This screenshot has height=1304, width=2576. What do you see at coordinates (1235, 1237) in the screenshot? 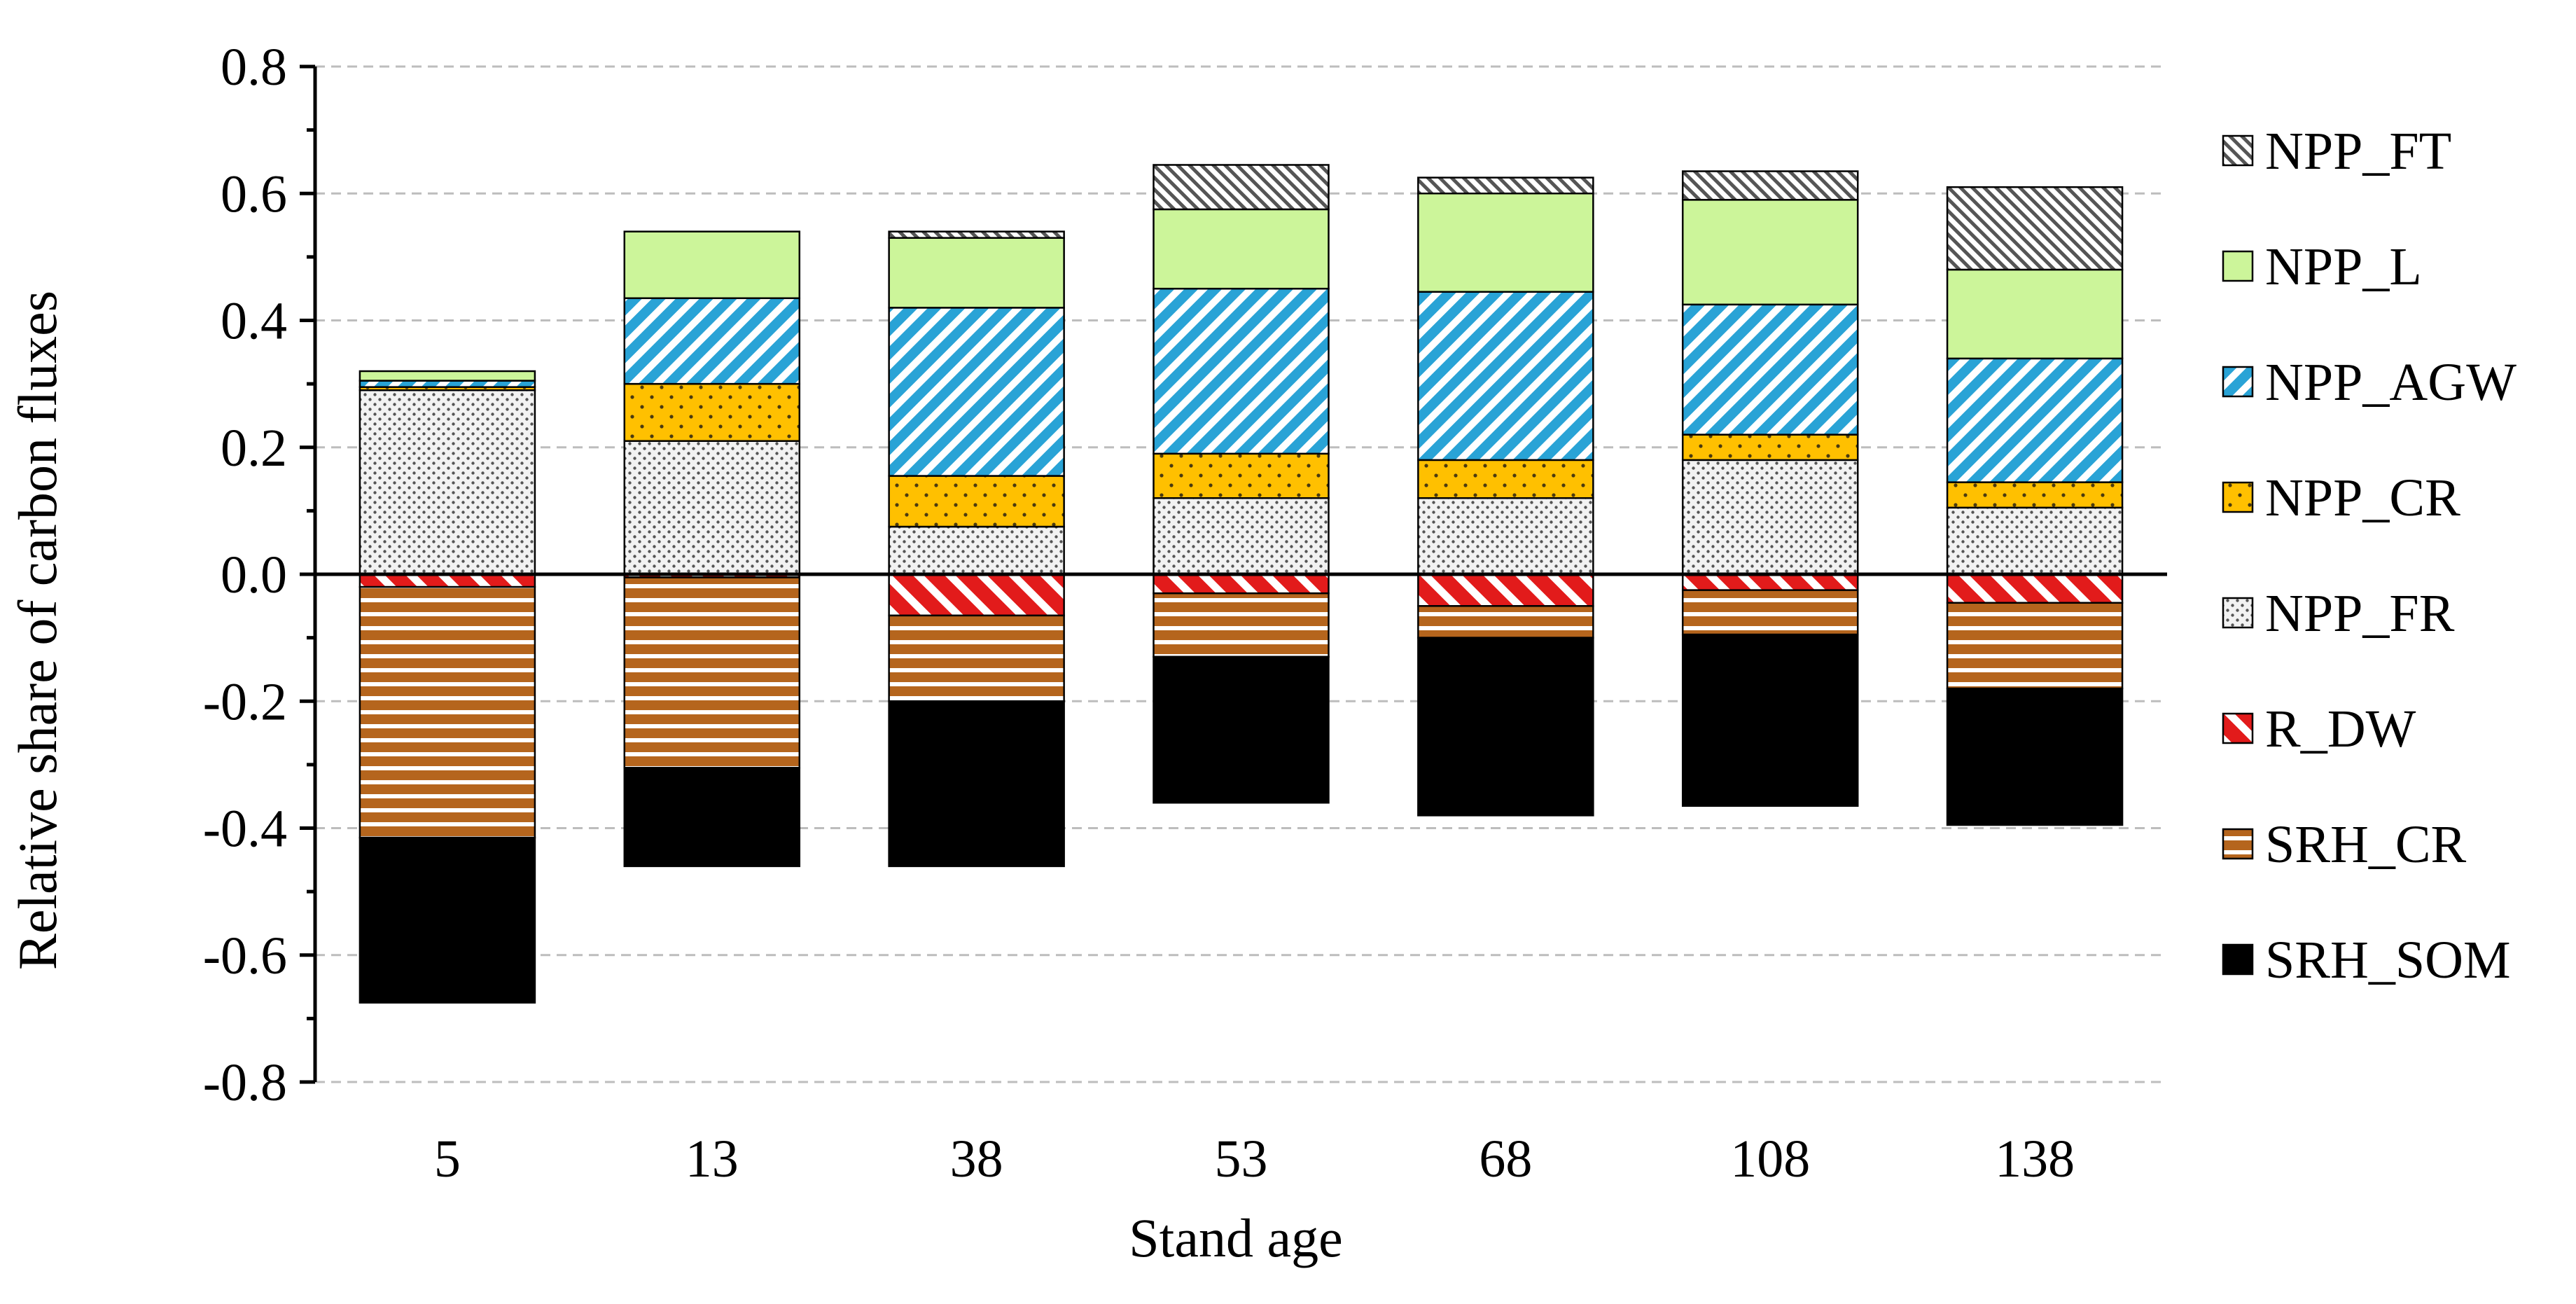
I see `x-axis-title: Stand age` at bounding box center [1235, 1237].